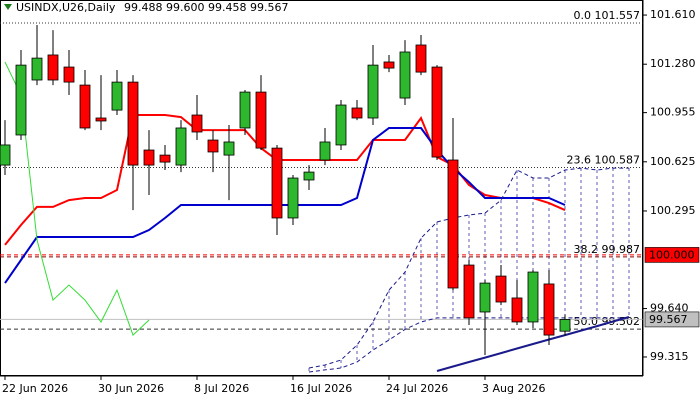  Describe the element at coordinates (35, 388) in the screenshot. I see `x-tick-label: 22 Jun 2026` at that location.